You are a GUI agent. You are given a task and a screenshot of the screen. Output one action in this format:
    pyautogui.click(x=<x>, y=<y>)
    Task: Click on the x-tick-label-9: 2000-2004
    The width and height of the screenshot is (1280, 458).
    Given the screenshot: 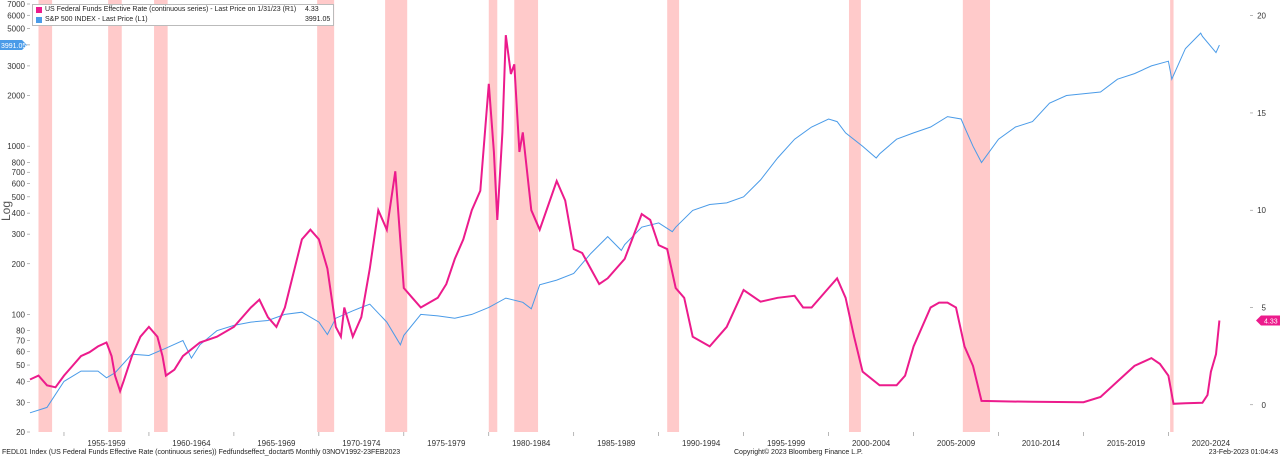 What is the action you would take?
    pyautogui.click(x=871, y=443)
    